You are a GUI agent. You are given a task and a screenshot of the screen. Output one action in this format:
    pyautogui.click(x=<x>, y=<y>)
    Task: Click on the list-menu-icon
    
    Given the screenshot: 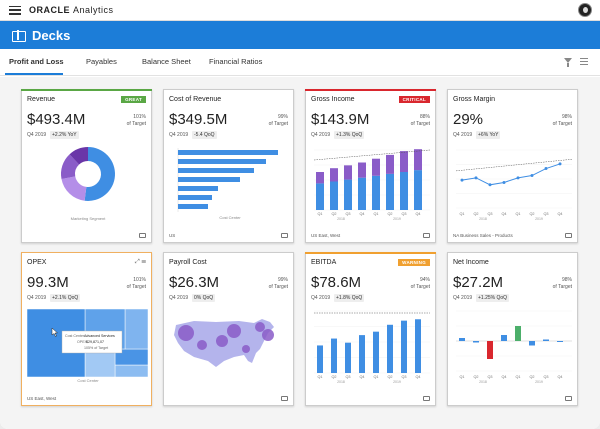 What is the action you would take?
    pyautogui.click(x=584, y=61)
    